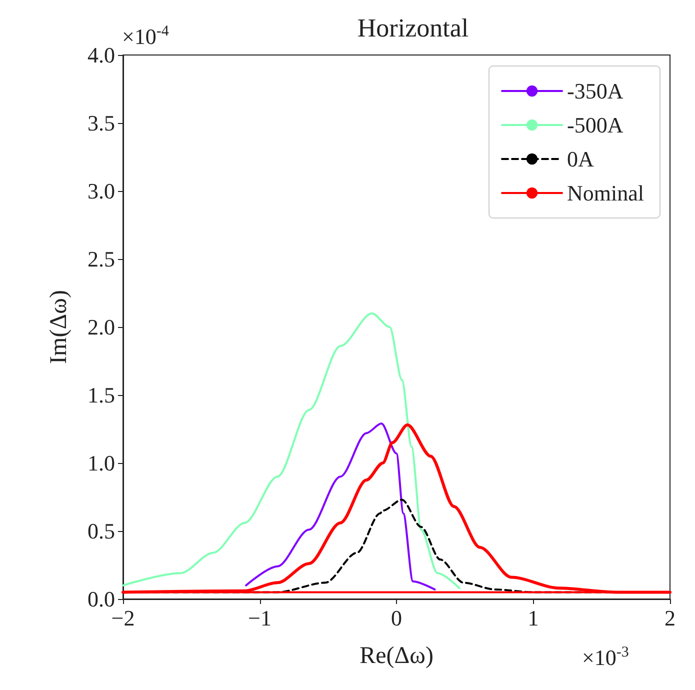  I want to click on legend-label: 0A, so click(580, 159).